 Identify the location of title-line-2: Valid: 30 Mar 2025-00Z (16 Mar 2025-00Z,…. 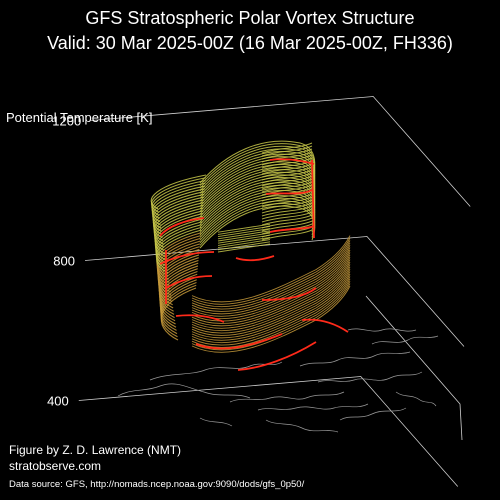
(250, 43).